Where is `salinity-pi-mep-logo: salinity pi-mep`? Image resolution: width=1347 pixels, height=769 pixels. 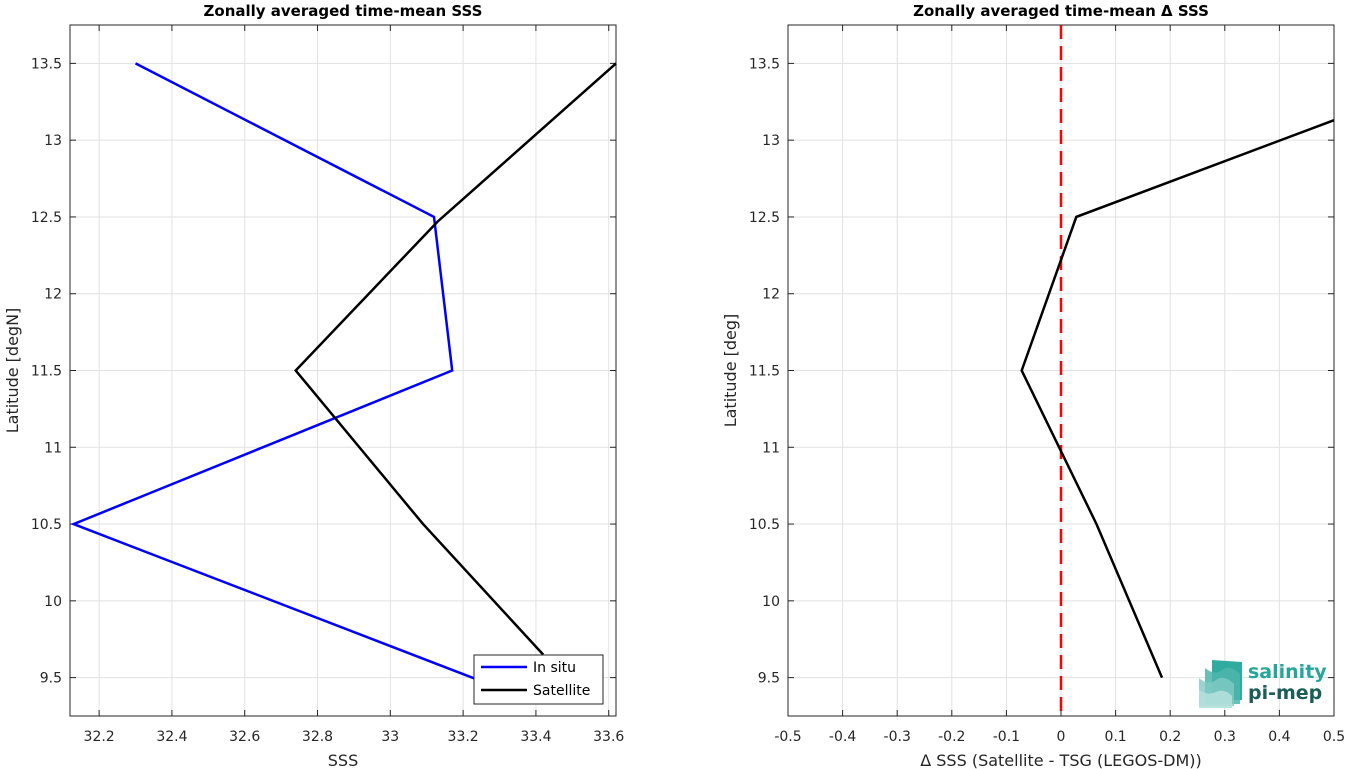
salinity-pi-mep-logo: salinity pi-mep is located at coordinates (1263, 684).